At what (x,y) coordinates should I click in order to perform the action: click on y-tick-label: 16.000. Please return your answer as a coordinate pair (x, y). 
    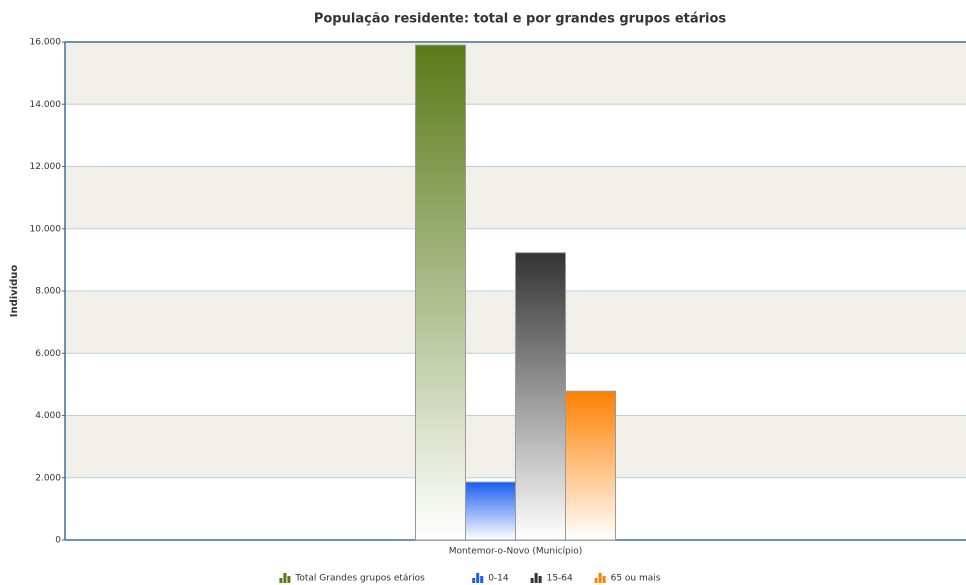
    Looking at the image, I should click on (46, 43).